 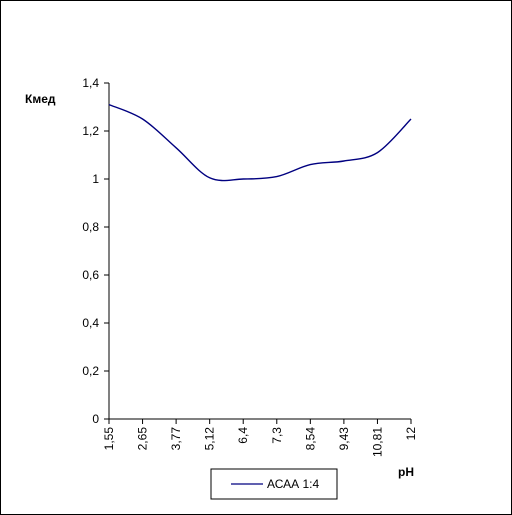 What do you see at coordinates (310, 439) in the screenshot?
I see `x-tick-label: 8,54` at bounding box center [310, 439].